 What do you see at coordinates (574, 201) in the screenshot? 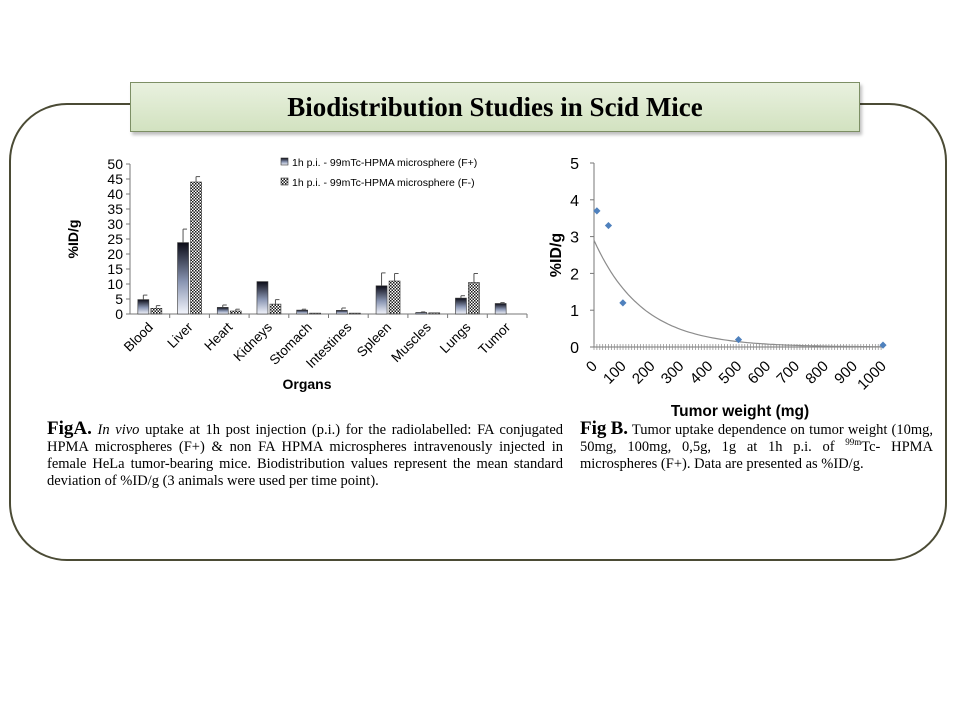
I see `y-tick-label: 4` at bounding box center [574, 201].